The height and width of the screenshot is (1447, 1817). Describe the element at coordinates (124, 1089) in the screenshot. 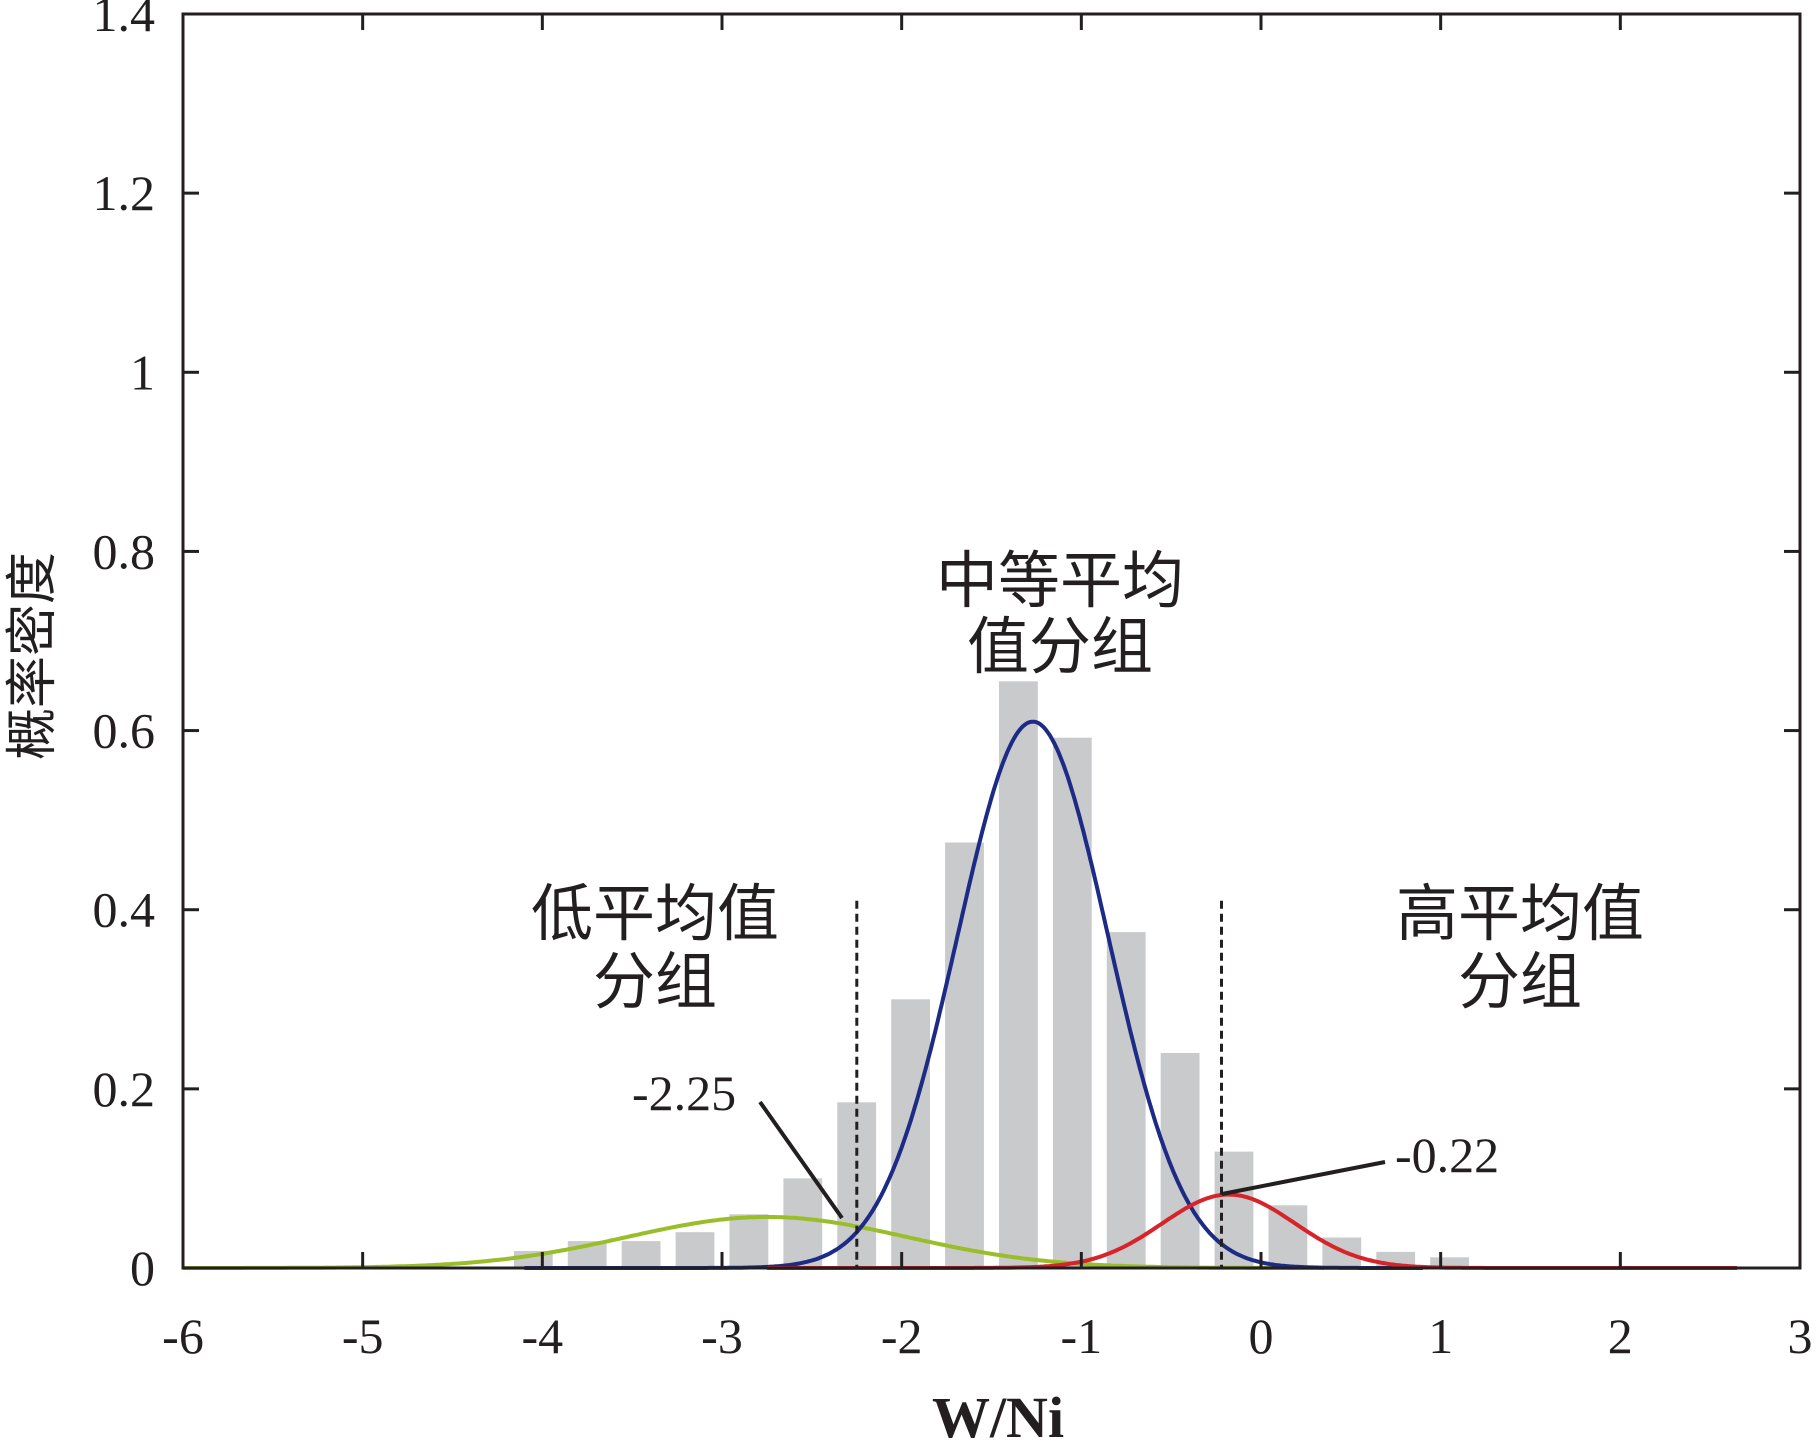

I see `y-tick-label: 0.2` at that location.